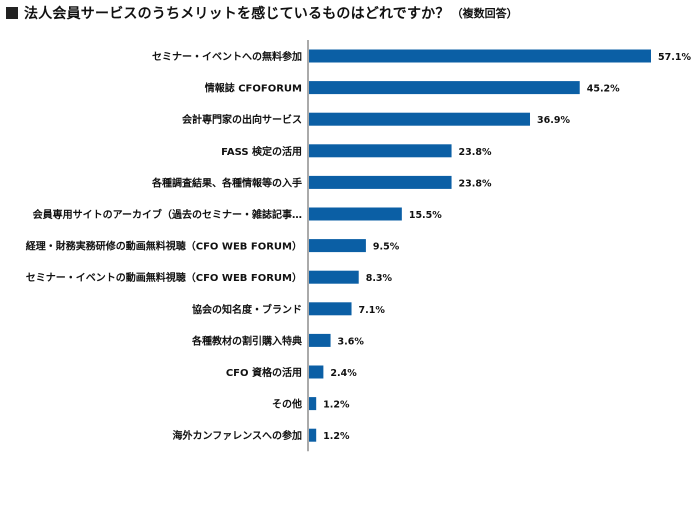  Describe the element at coordinates (238, 435) in the screenshot. I see `category-label: 海外カンファレンスへの参加` at that location.